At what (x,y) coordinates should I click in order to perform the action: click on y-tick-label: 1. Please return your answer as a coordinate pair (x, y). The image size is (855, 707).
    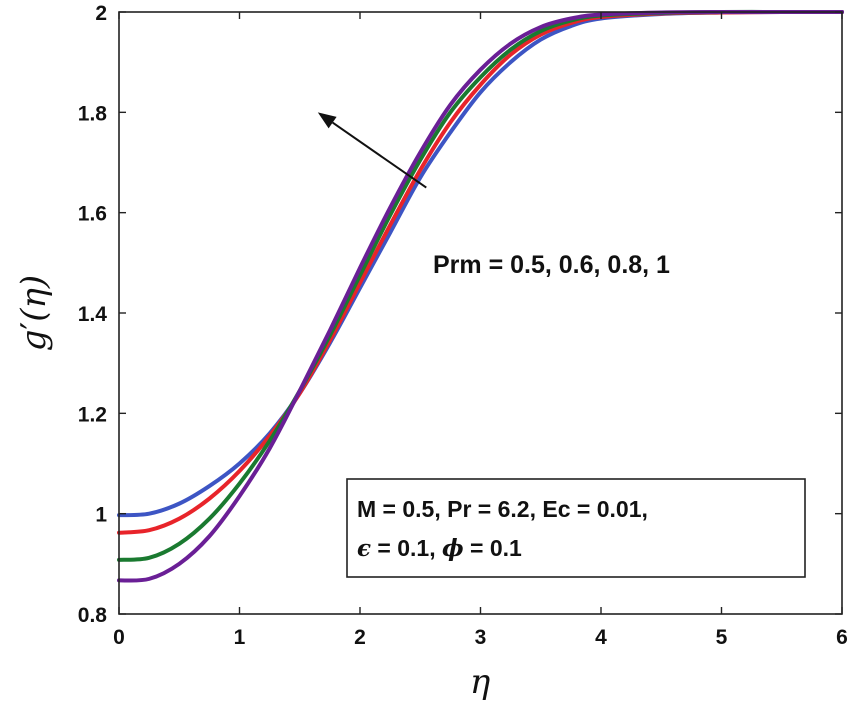
    Looking at the image, I should click on (101, 515).